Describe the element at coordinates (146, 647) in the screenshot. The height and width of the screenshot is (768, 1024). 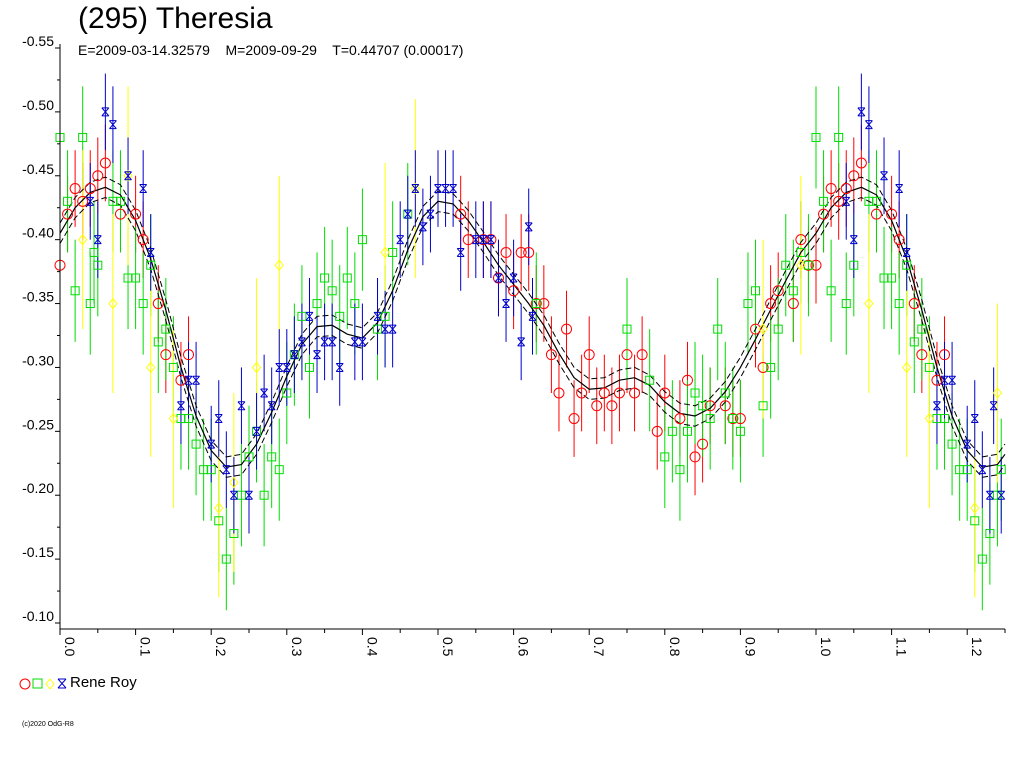
I see `x-tick-label-1: 0.1` at that location.